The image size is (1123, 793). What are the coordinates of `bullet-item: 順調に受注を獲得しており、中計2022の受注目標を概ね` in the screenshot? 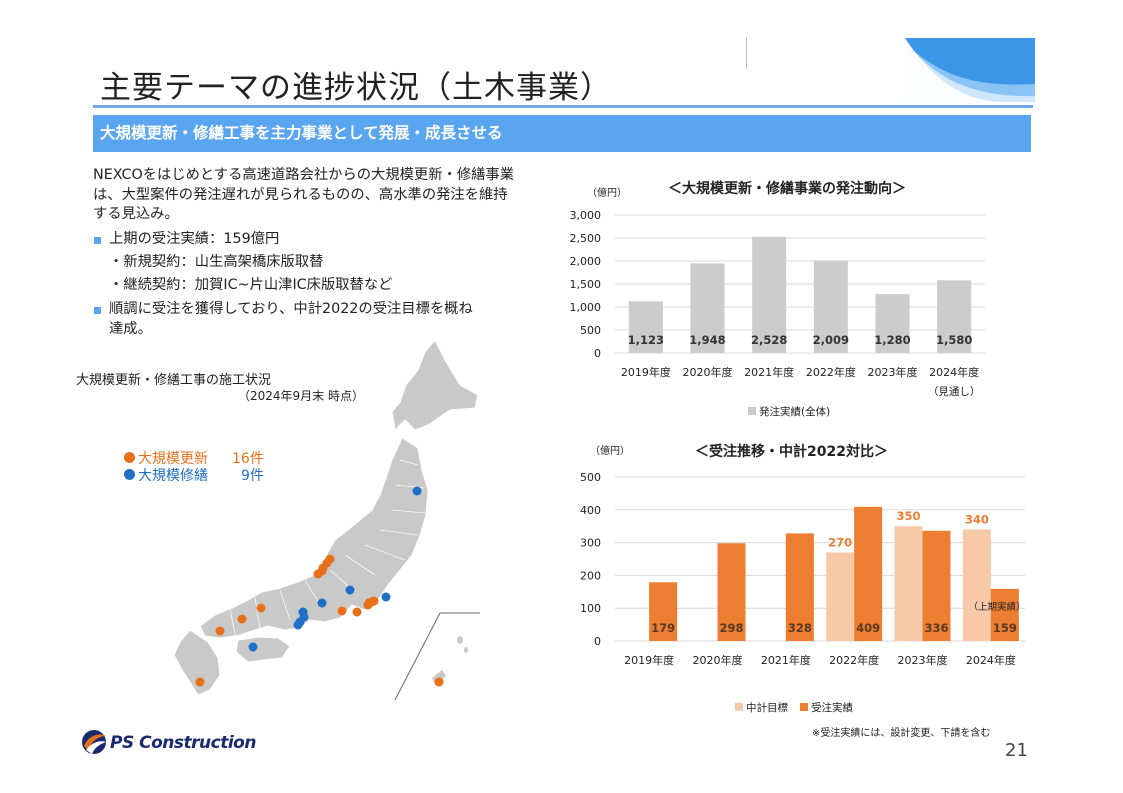 It's located at (291, 309).